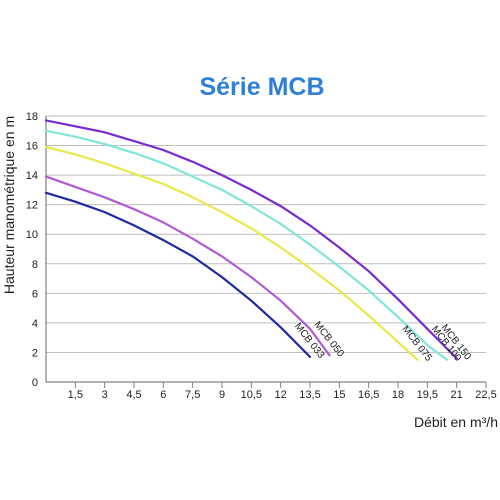  Describe the element at coordinates (368, 395) in the screenshot. I see `x-tick-label: 16,5` at that location.